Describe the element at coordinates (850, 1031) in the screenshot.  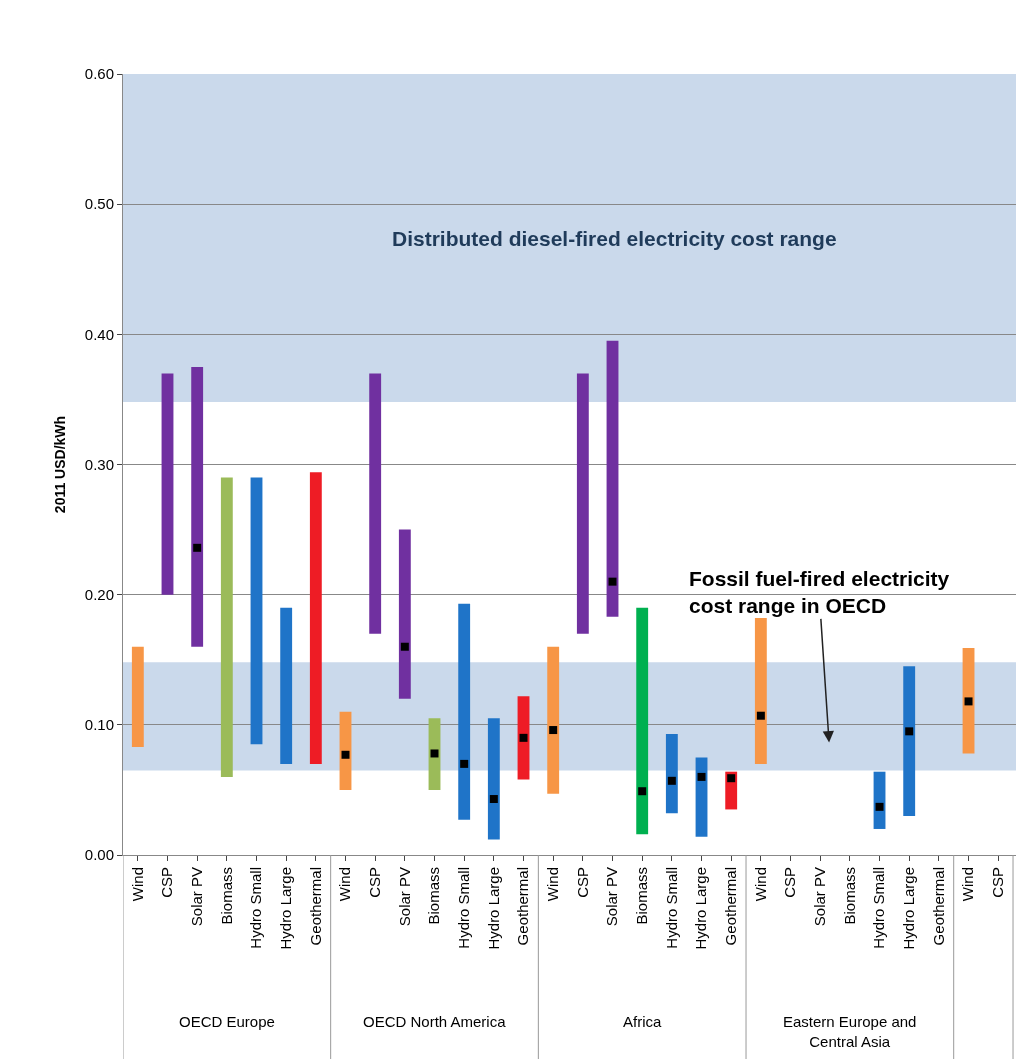
I see `text: Eastern Europe and Central Asia` at that location.